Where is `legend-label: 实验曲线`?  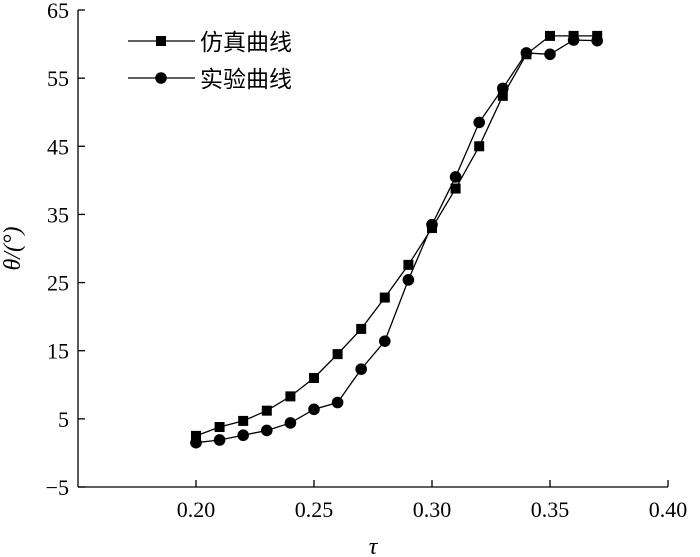 legend-label: 实验曲线 is located at coordinates (246, 80).